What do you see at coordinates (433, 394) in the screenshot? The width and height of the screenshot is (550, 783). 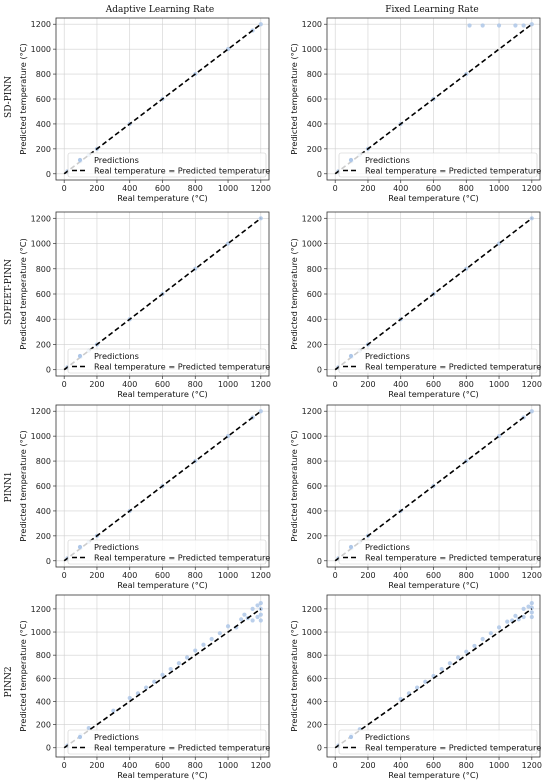 I see `x-axis-label: Real temperature (°C)` at bounding box center [433, 394].